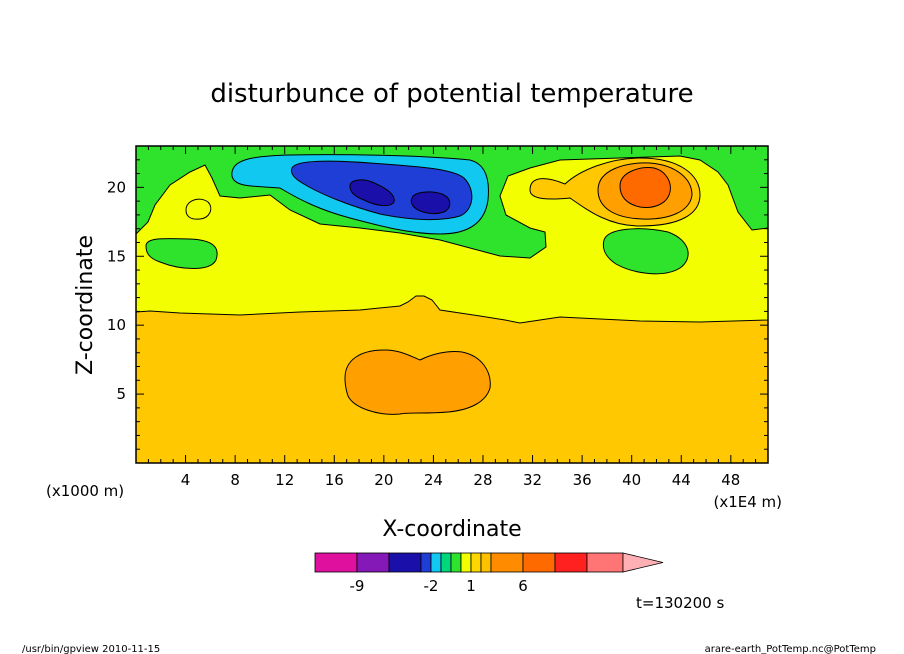 The height and width of the screenshot is (654, 904). I want to click on colorbar-tick-label: 1, so click(471, 586).